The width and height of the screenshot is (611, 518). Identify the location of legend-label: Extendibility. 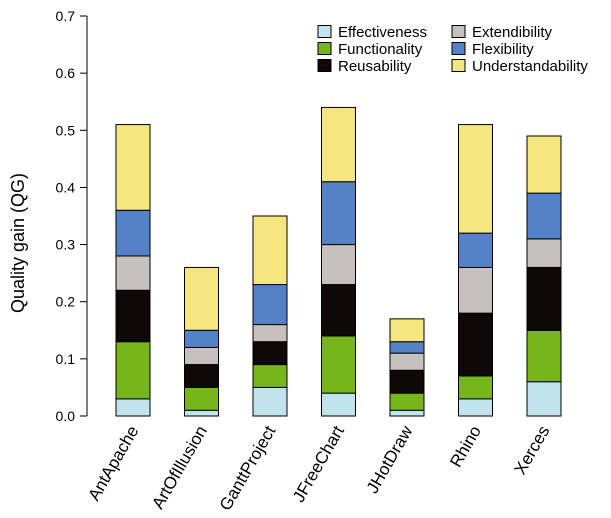
(512, 32).